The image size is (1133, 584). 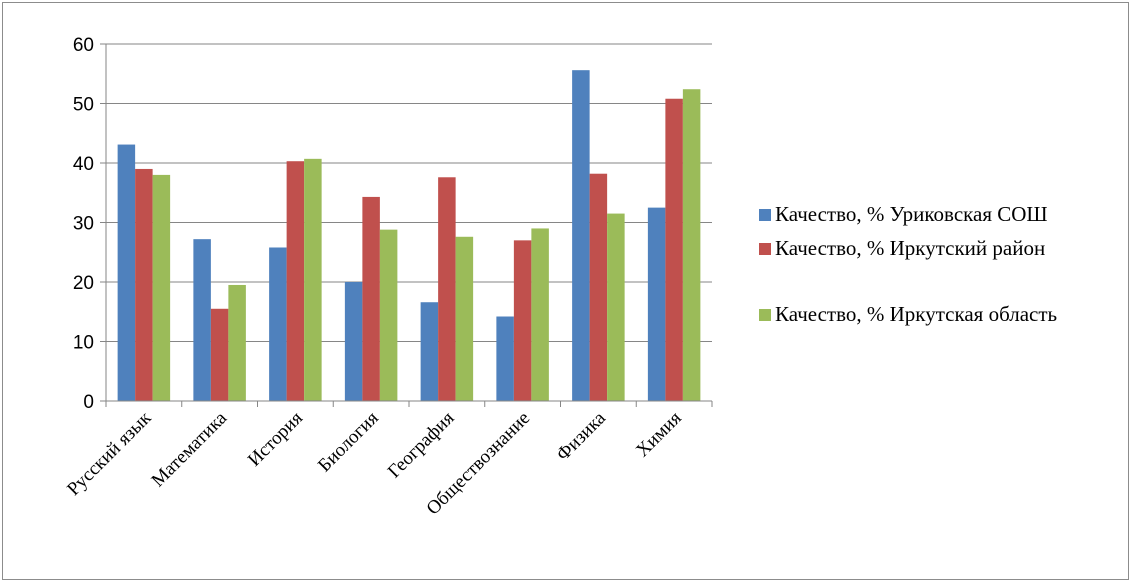 What do you see at coordinates (348, 442) in the screenshot?
I see `x-tick-label: Биология` at bounding box center [348, 442].